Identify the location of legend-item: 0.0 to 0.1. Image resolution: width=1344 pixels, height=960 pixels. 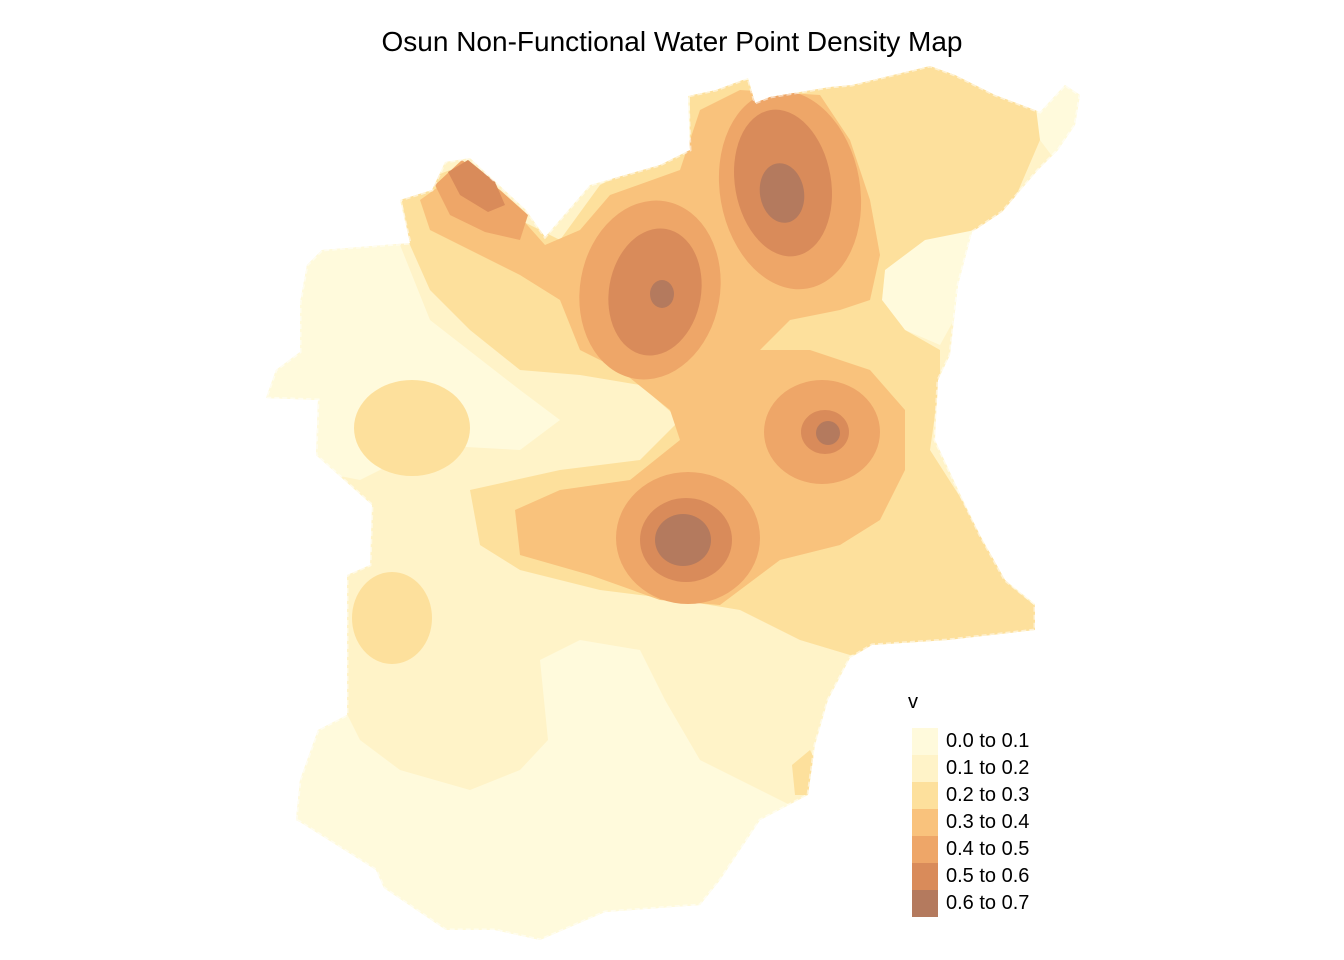
(1008, 741).